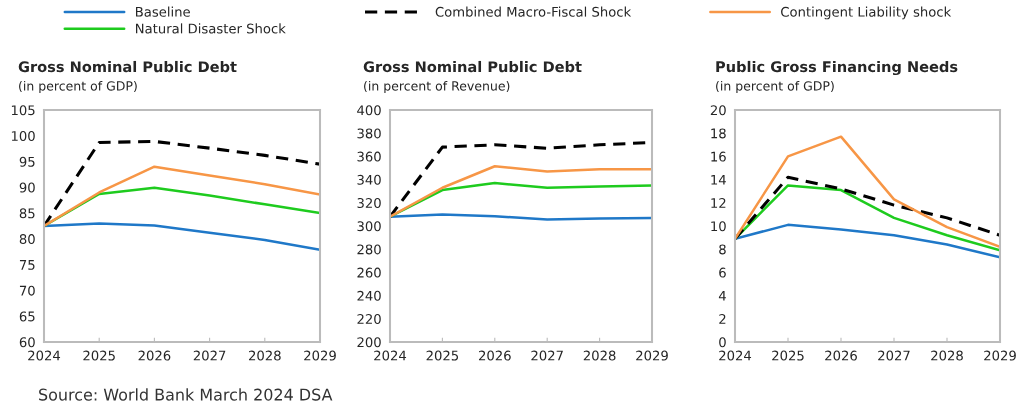 The image size is (1016, 406). Describe the element at coordinates (866, 13) in the screenshot. I see `legend-label: Contingent Liability shock` at that location.